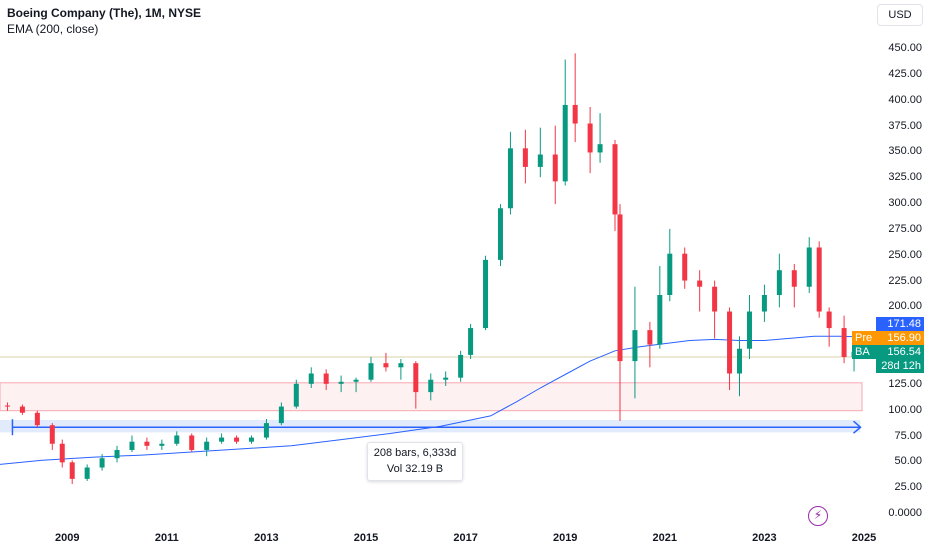 The width and height of the screenshot is (932, 550). What do you see at coordinates (104, 13) in the screenshot?
I see `chart-title: Boeing Company (The), 1M, NYSE` at bounding box center [104, 13].